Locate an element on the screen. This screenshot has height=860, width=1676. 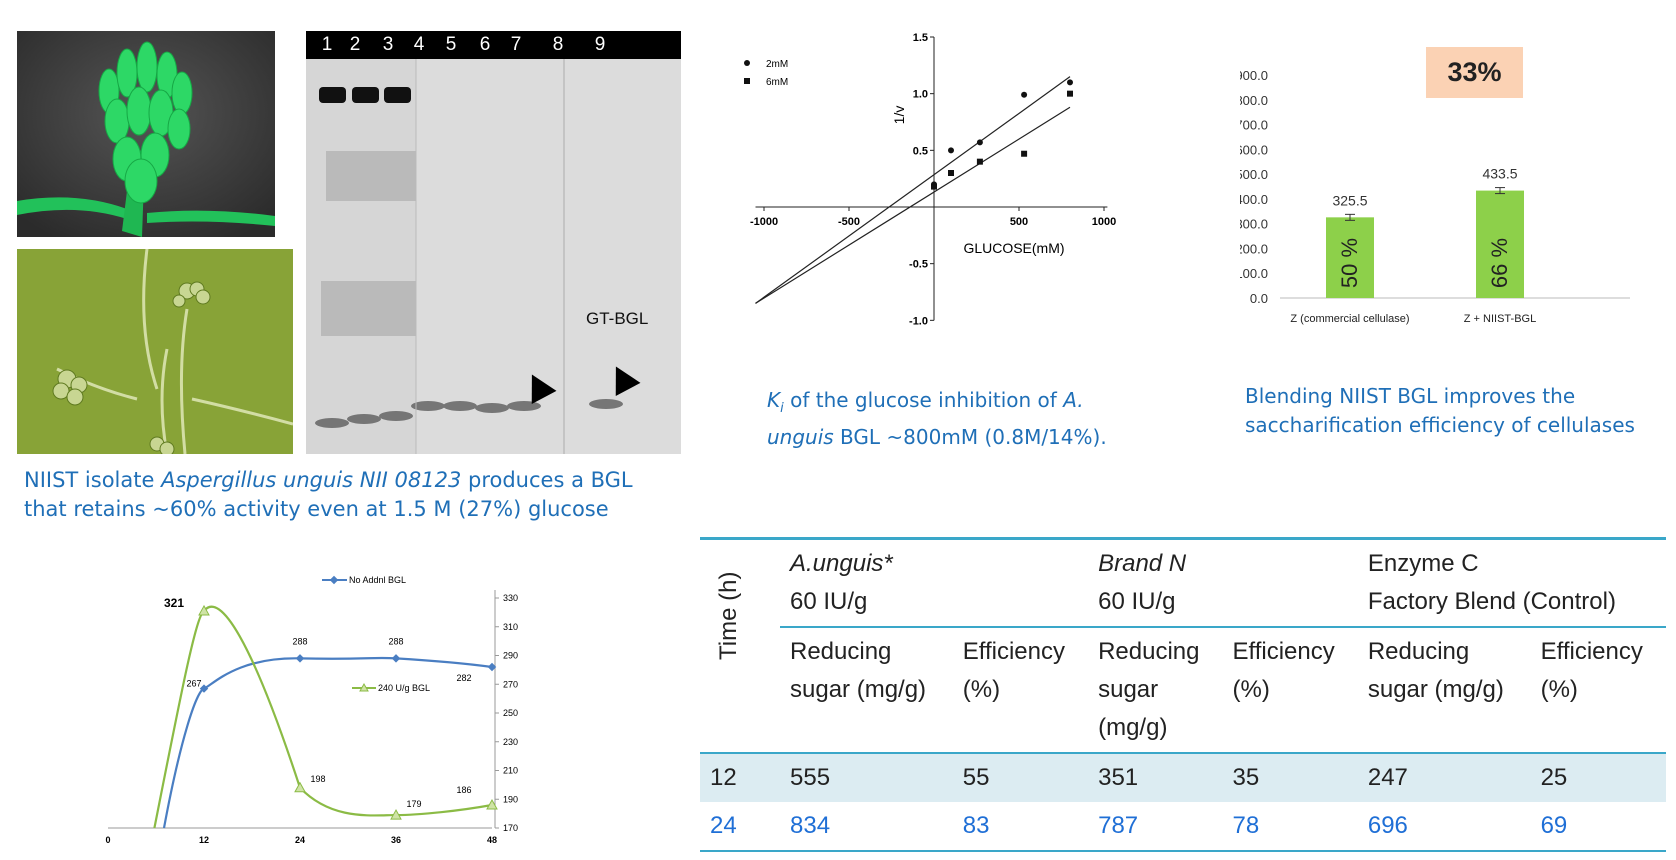
x-tick-label: Z (commercial cellulase) is located at coordinates (1349, 319).